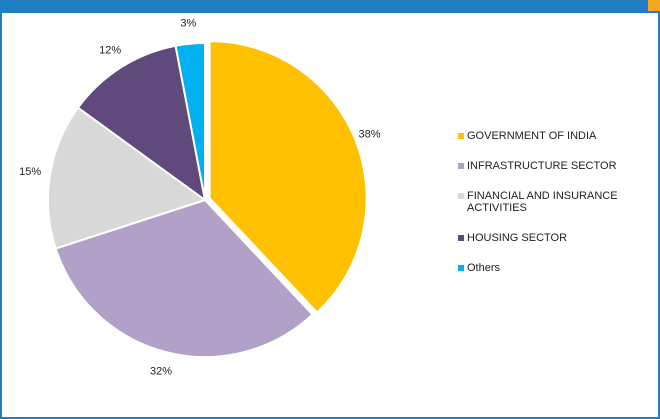  I want to click on header-bar, so click(330, 6).